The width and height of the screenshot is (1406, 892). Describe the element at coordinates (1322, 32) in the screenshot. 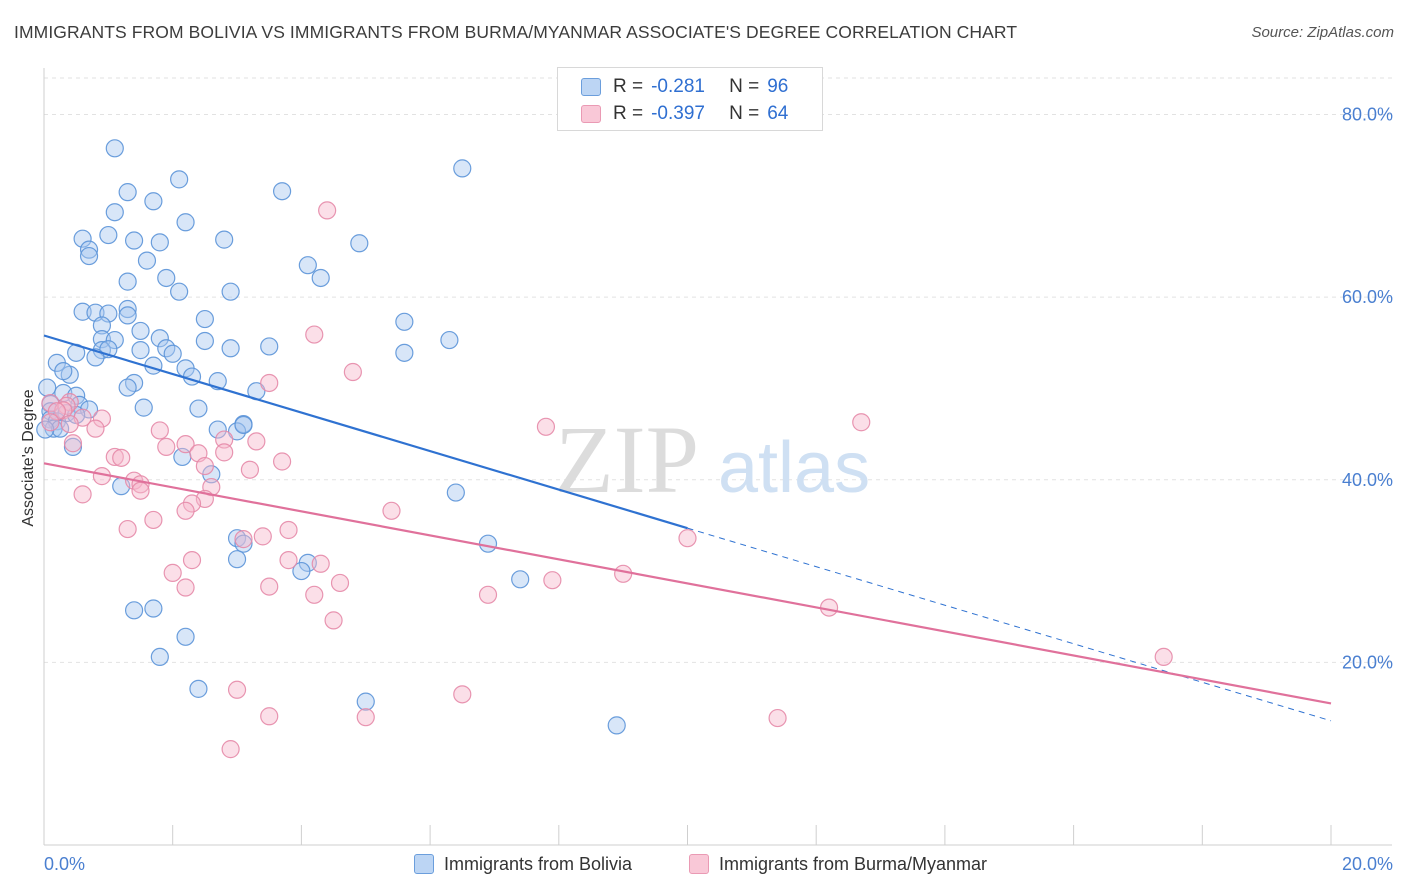

I see `source-label: Source: ZipAtlas.com` at that location.